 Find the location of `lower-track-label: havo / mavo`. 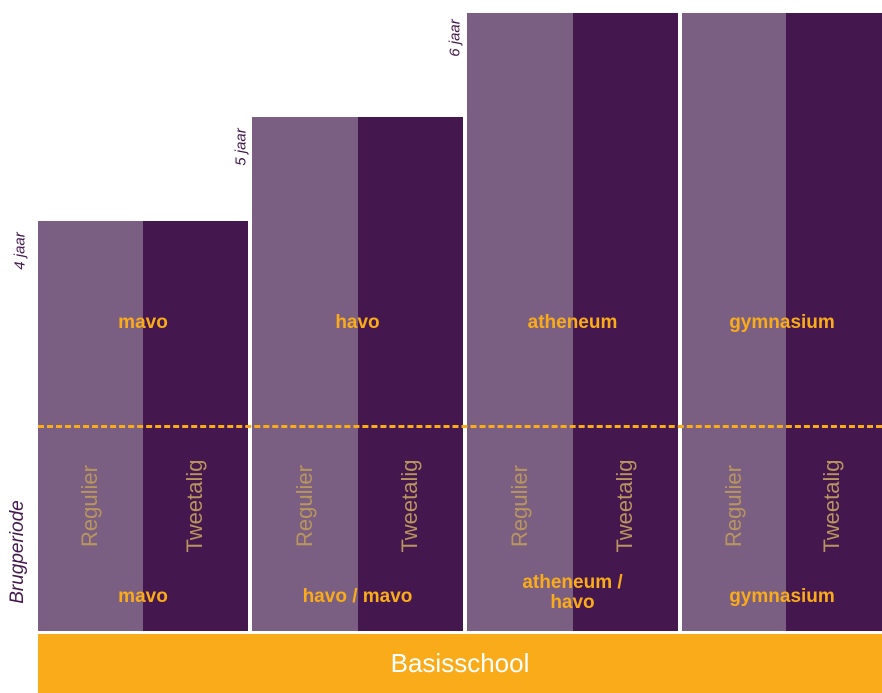

lower-track-label: havo / mavo is located at coordinates (357, 596).